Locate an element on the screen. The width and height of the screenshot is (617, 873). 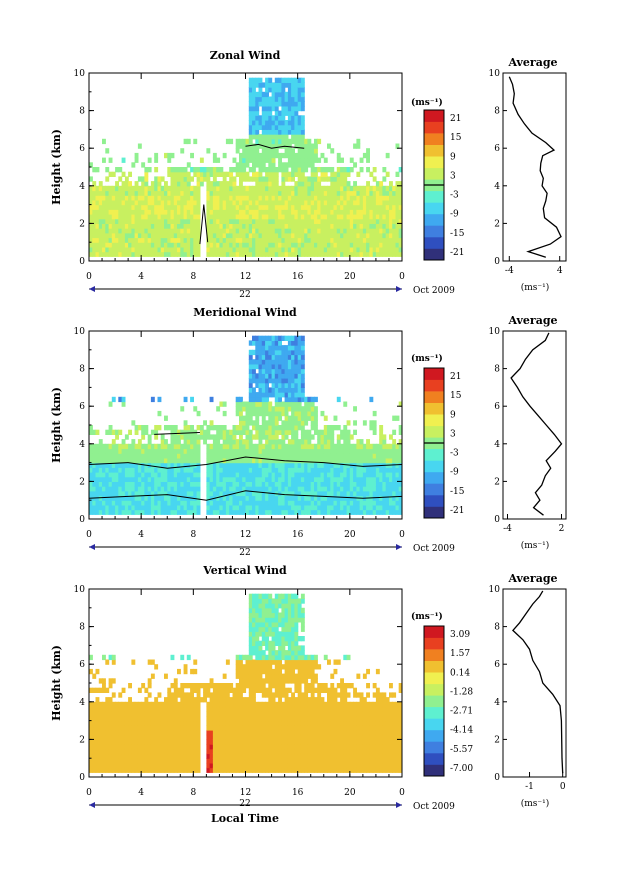
colorbar-swatch is located at coordinates (434, 162).